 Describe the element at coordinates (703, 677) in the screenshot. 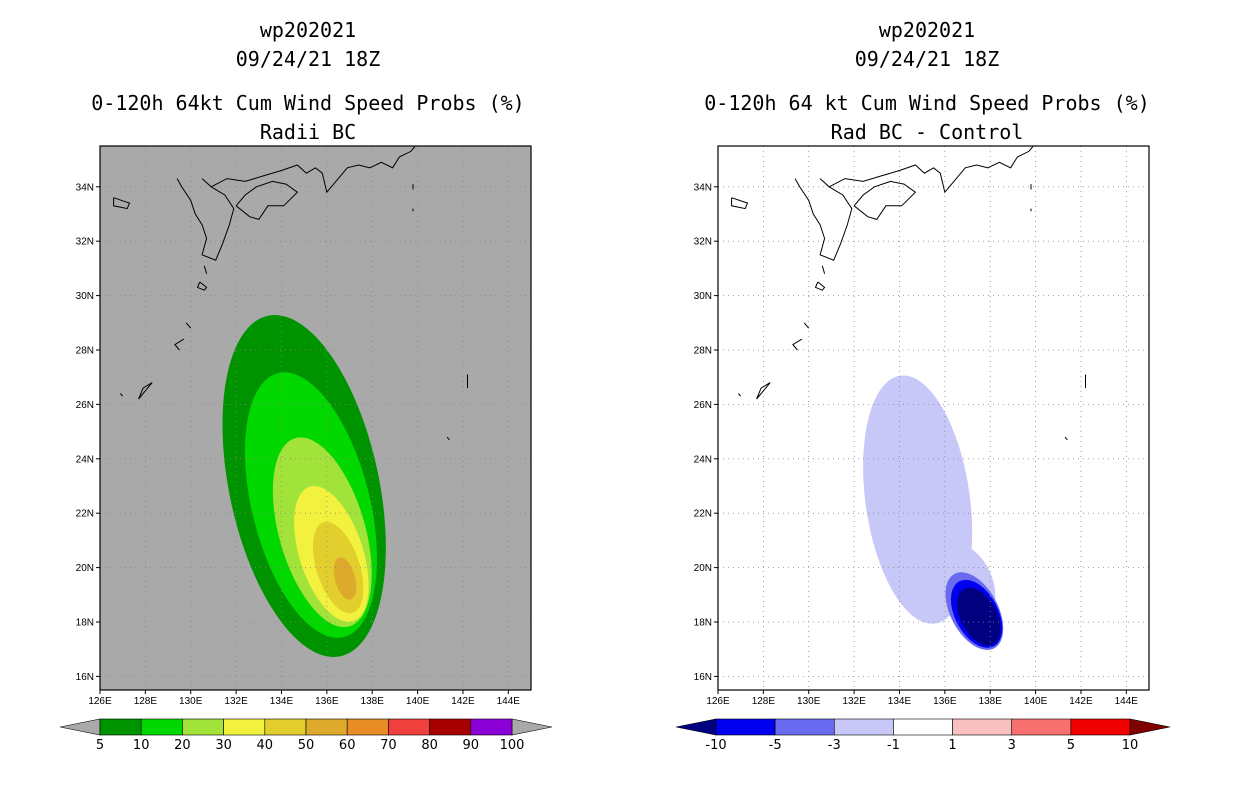

I see `right-y-tick-label: 16N` at that location.